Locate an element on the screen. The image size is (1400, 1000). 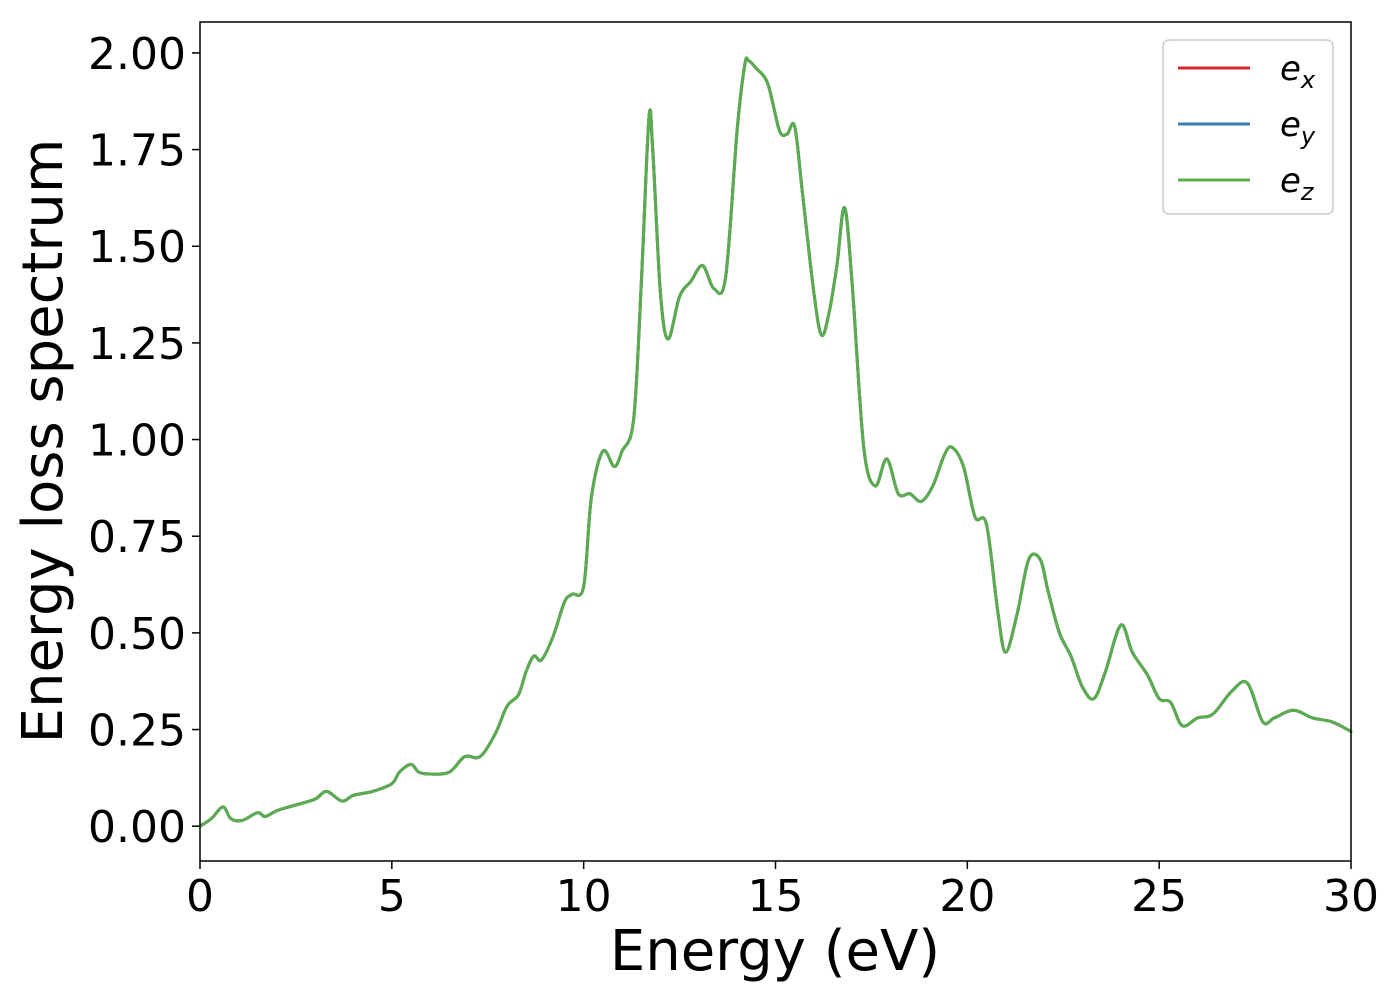
y-axis-label: Energy loss spectrum is located at coordinates (43, 441).